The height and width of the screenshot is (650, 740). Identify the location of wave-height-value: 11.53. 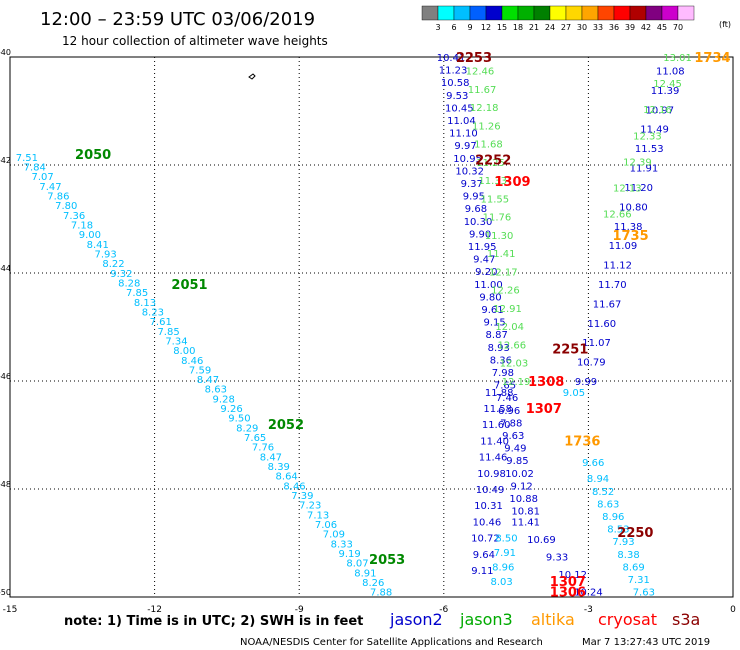
(649, 149).